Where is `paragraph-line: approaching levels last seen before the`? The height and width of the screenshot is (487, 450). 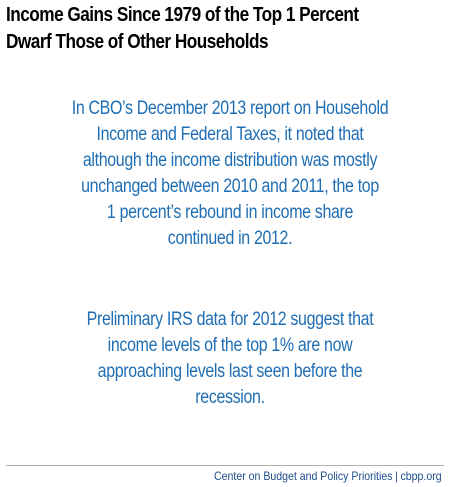 paragraph-line: approaching levels last seen before the is located at coordinates (230, 371).